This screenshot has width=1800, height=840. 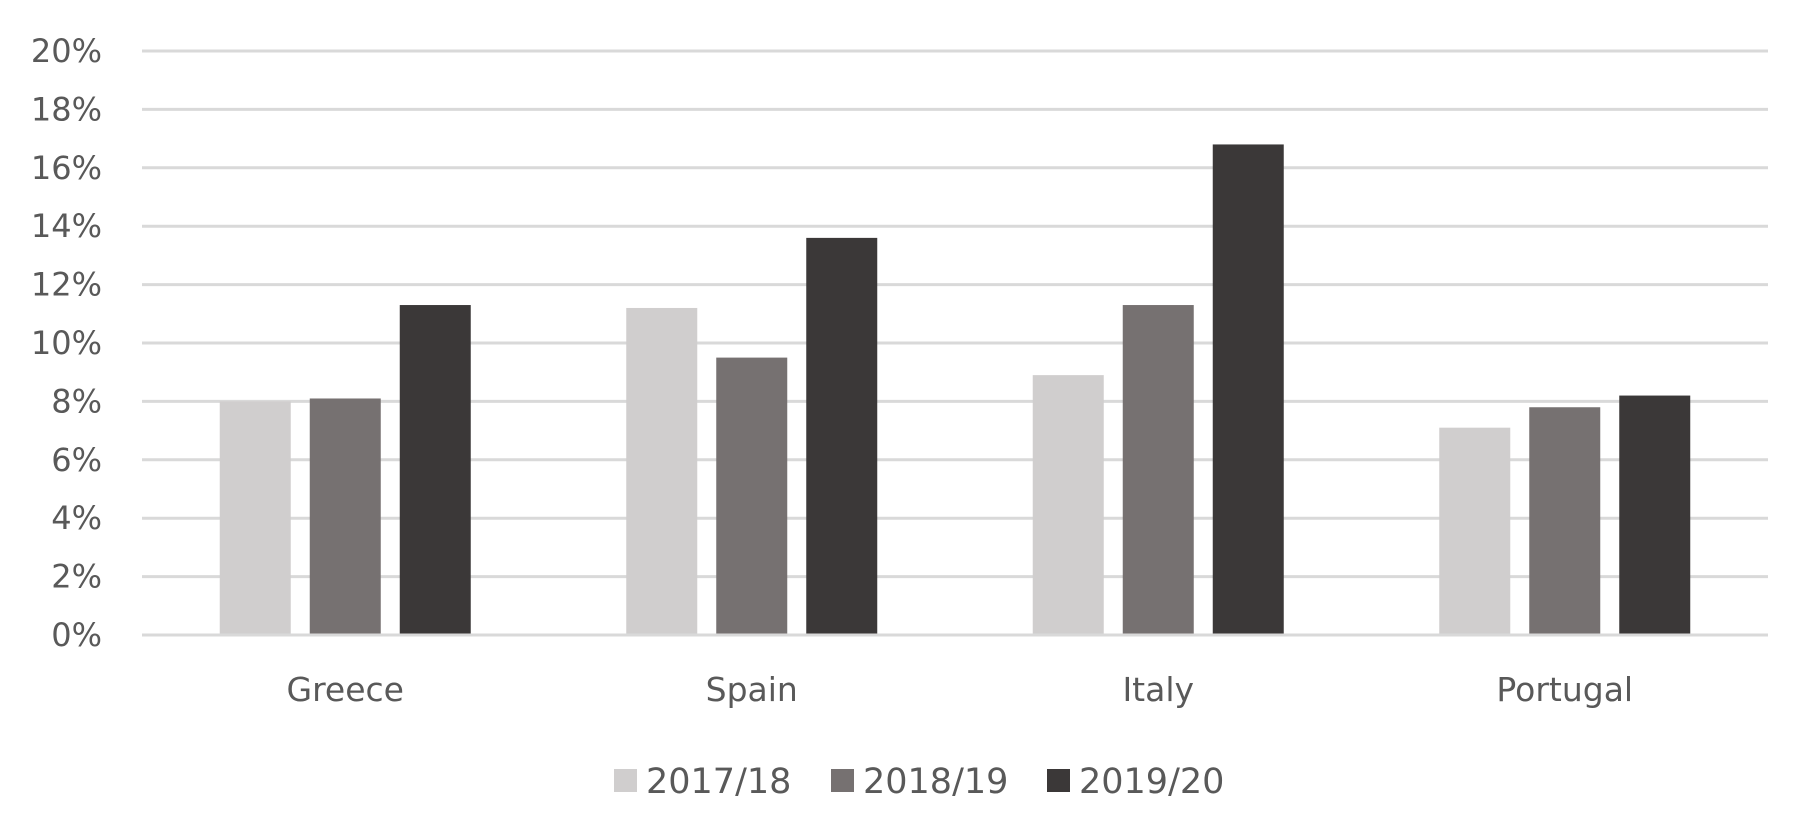 I want to click on legend-label: 2018/19, so click(x=935, y=782).